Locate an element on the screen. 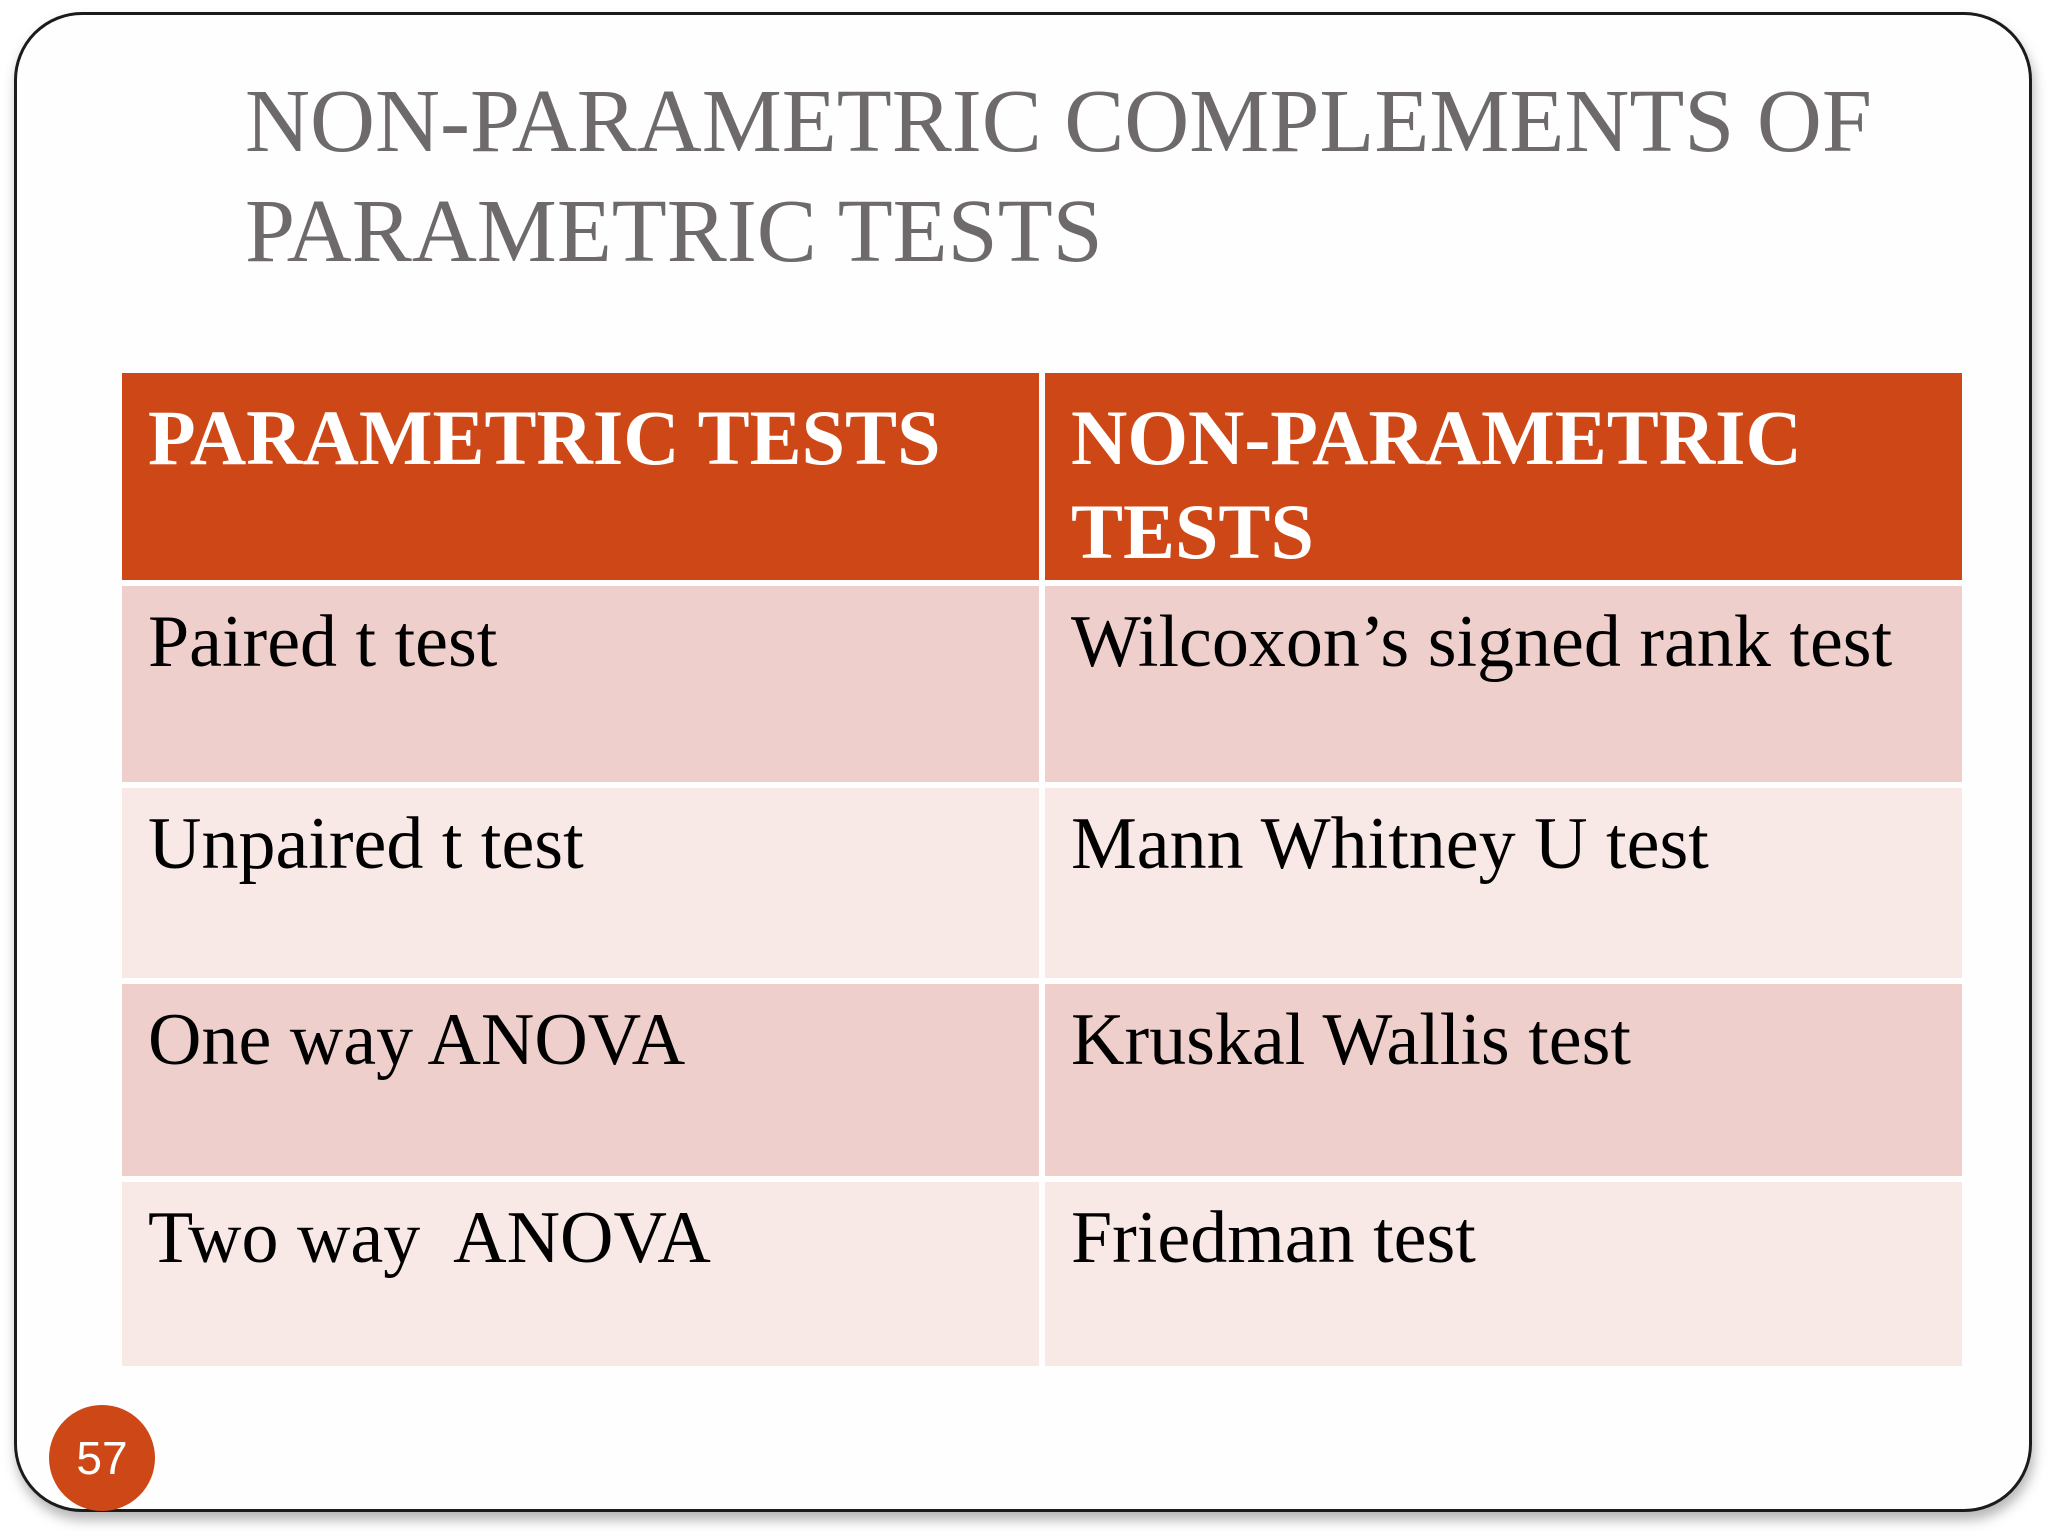  table-cell-parametric-row3: One way ANOVA is located at coordinates (580, 1080).